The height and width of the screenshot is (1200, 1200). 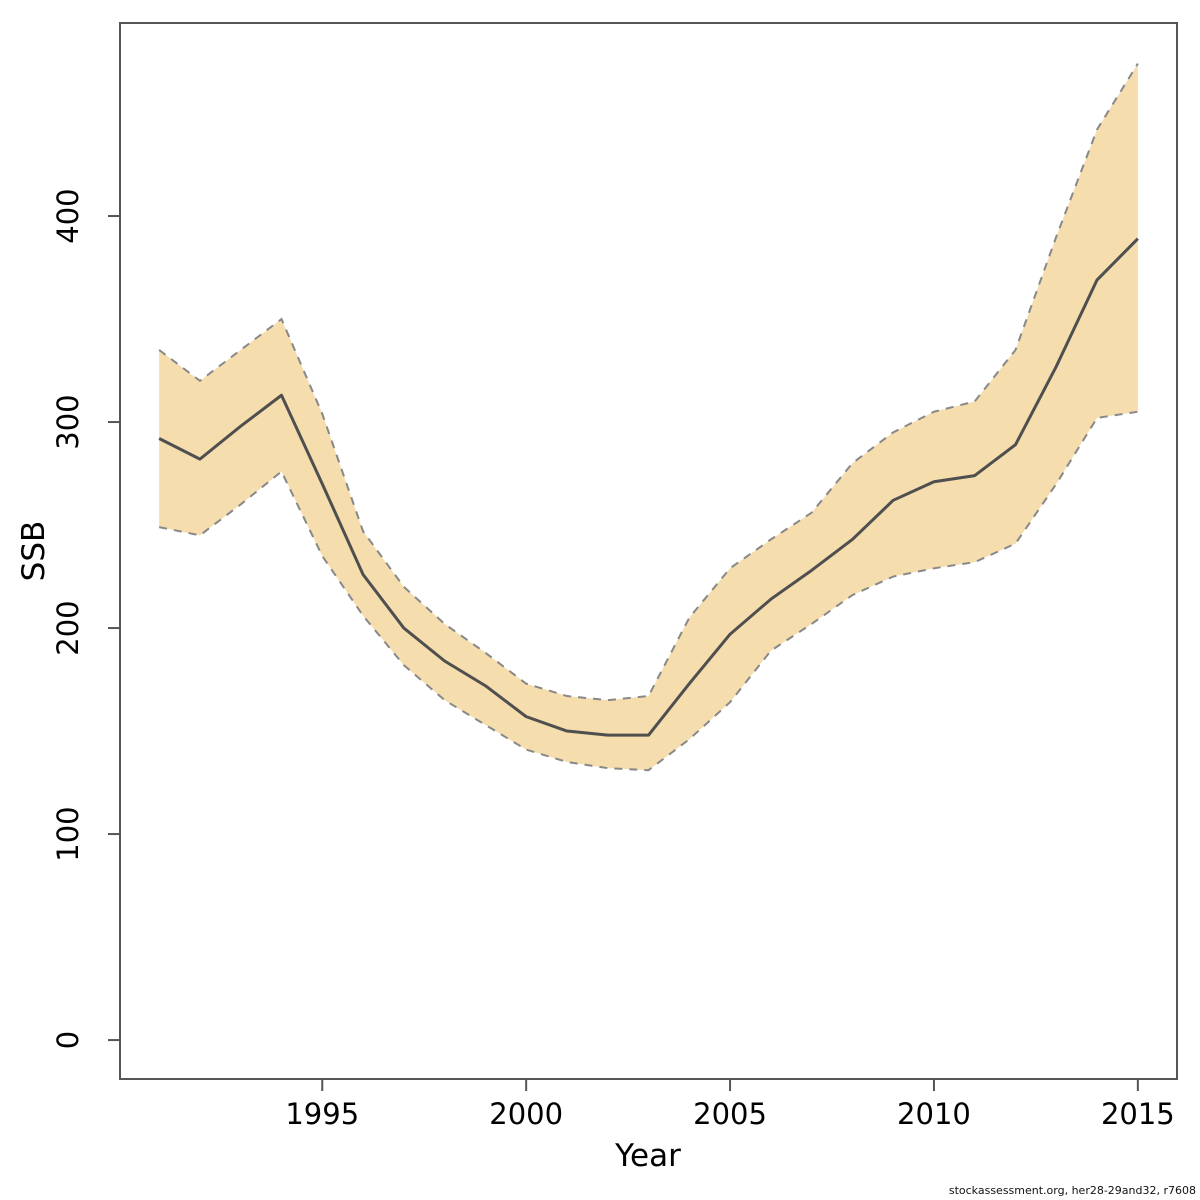 I want to click on svg-text: 400, so click(x=68, y=215).